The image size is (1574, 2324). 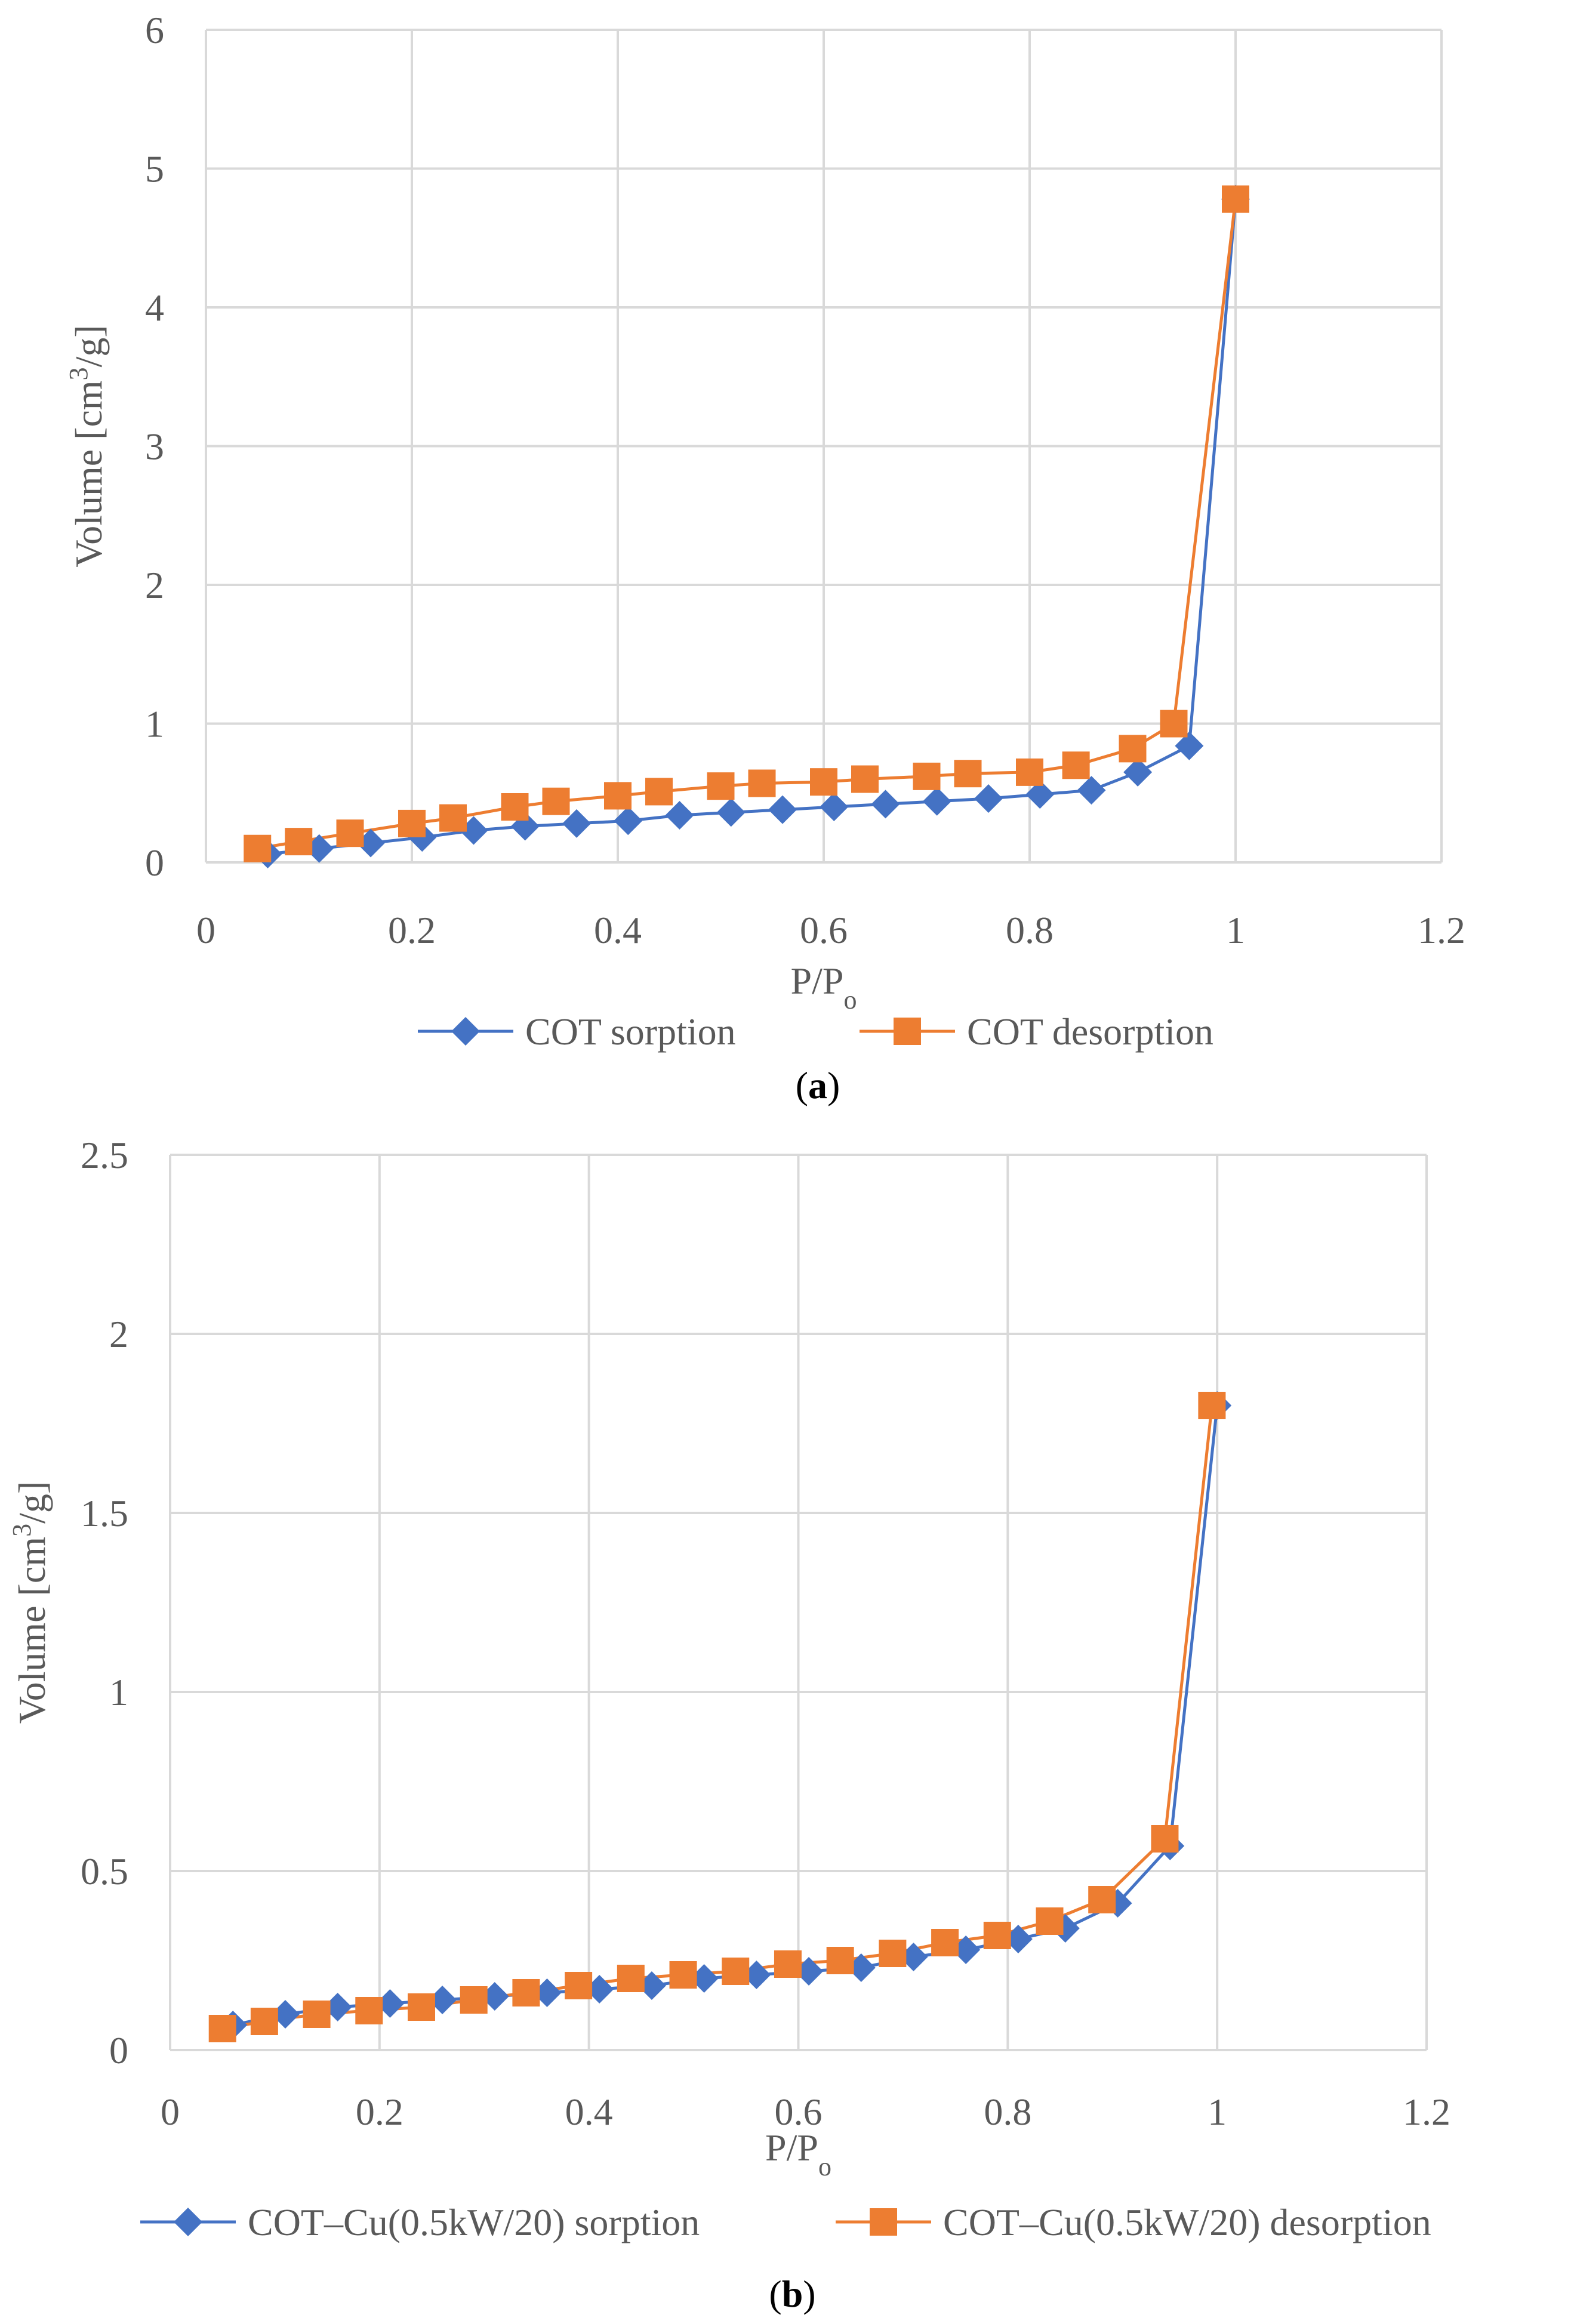 I want to click on chart-a-x-axis-title: P/Po, so click(x=824, y=987).